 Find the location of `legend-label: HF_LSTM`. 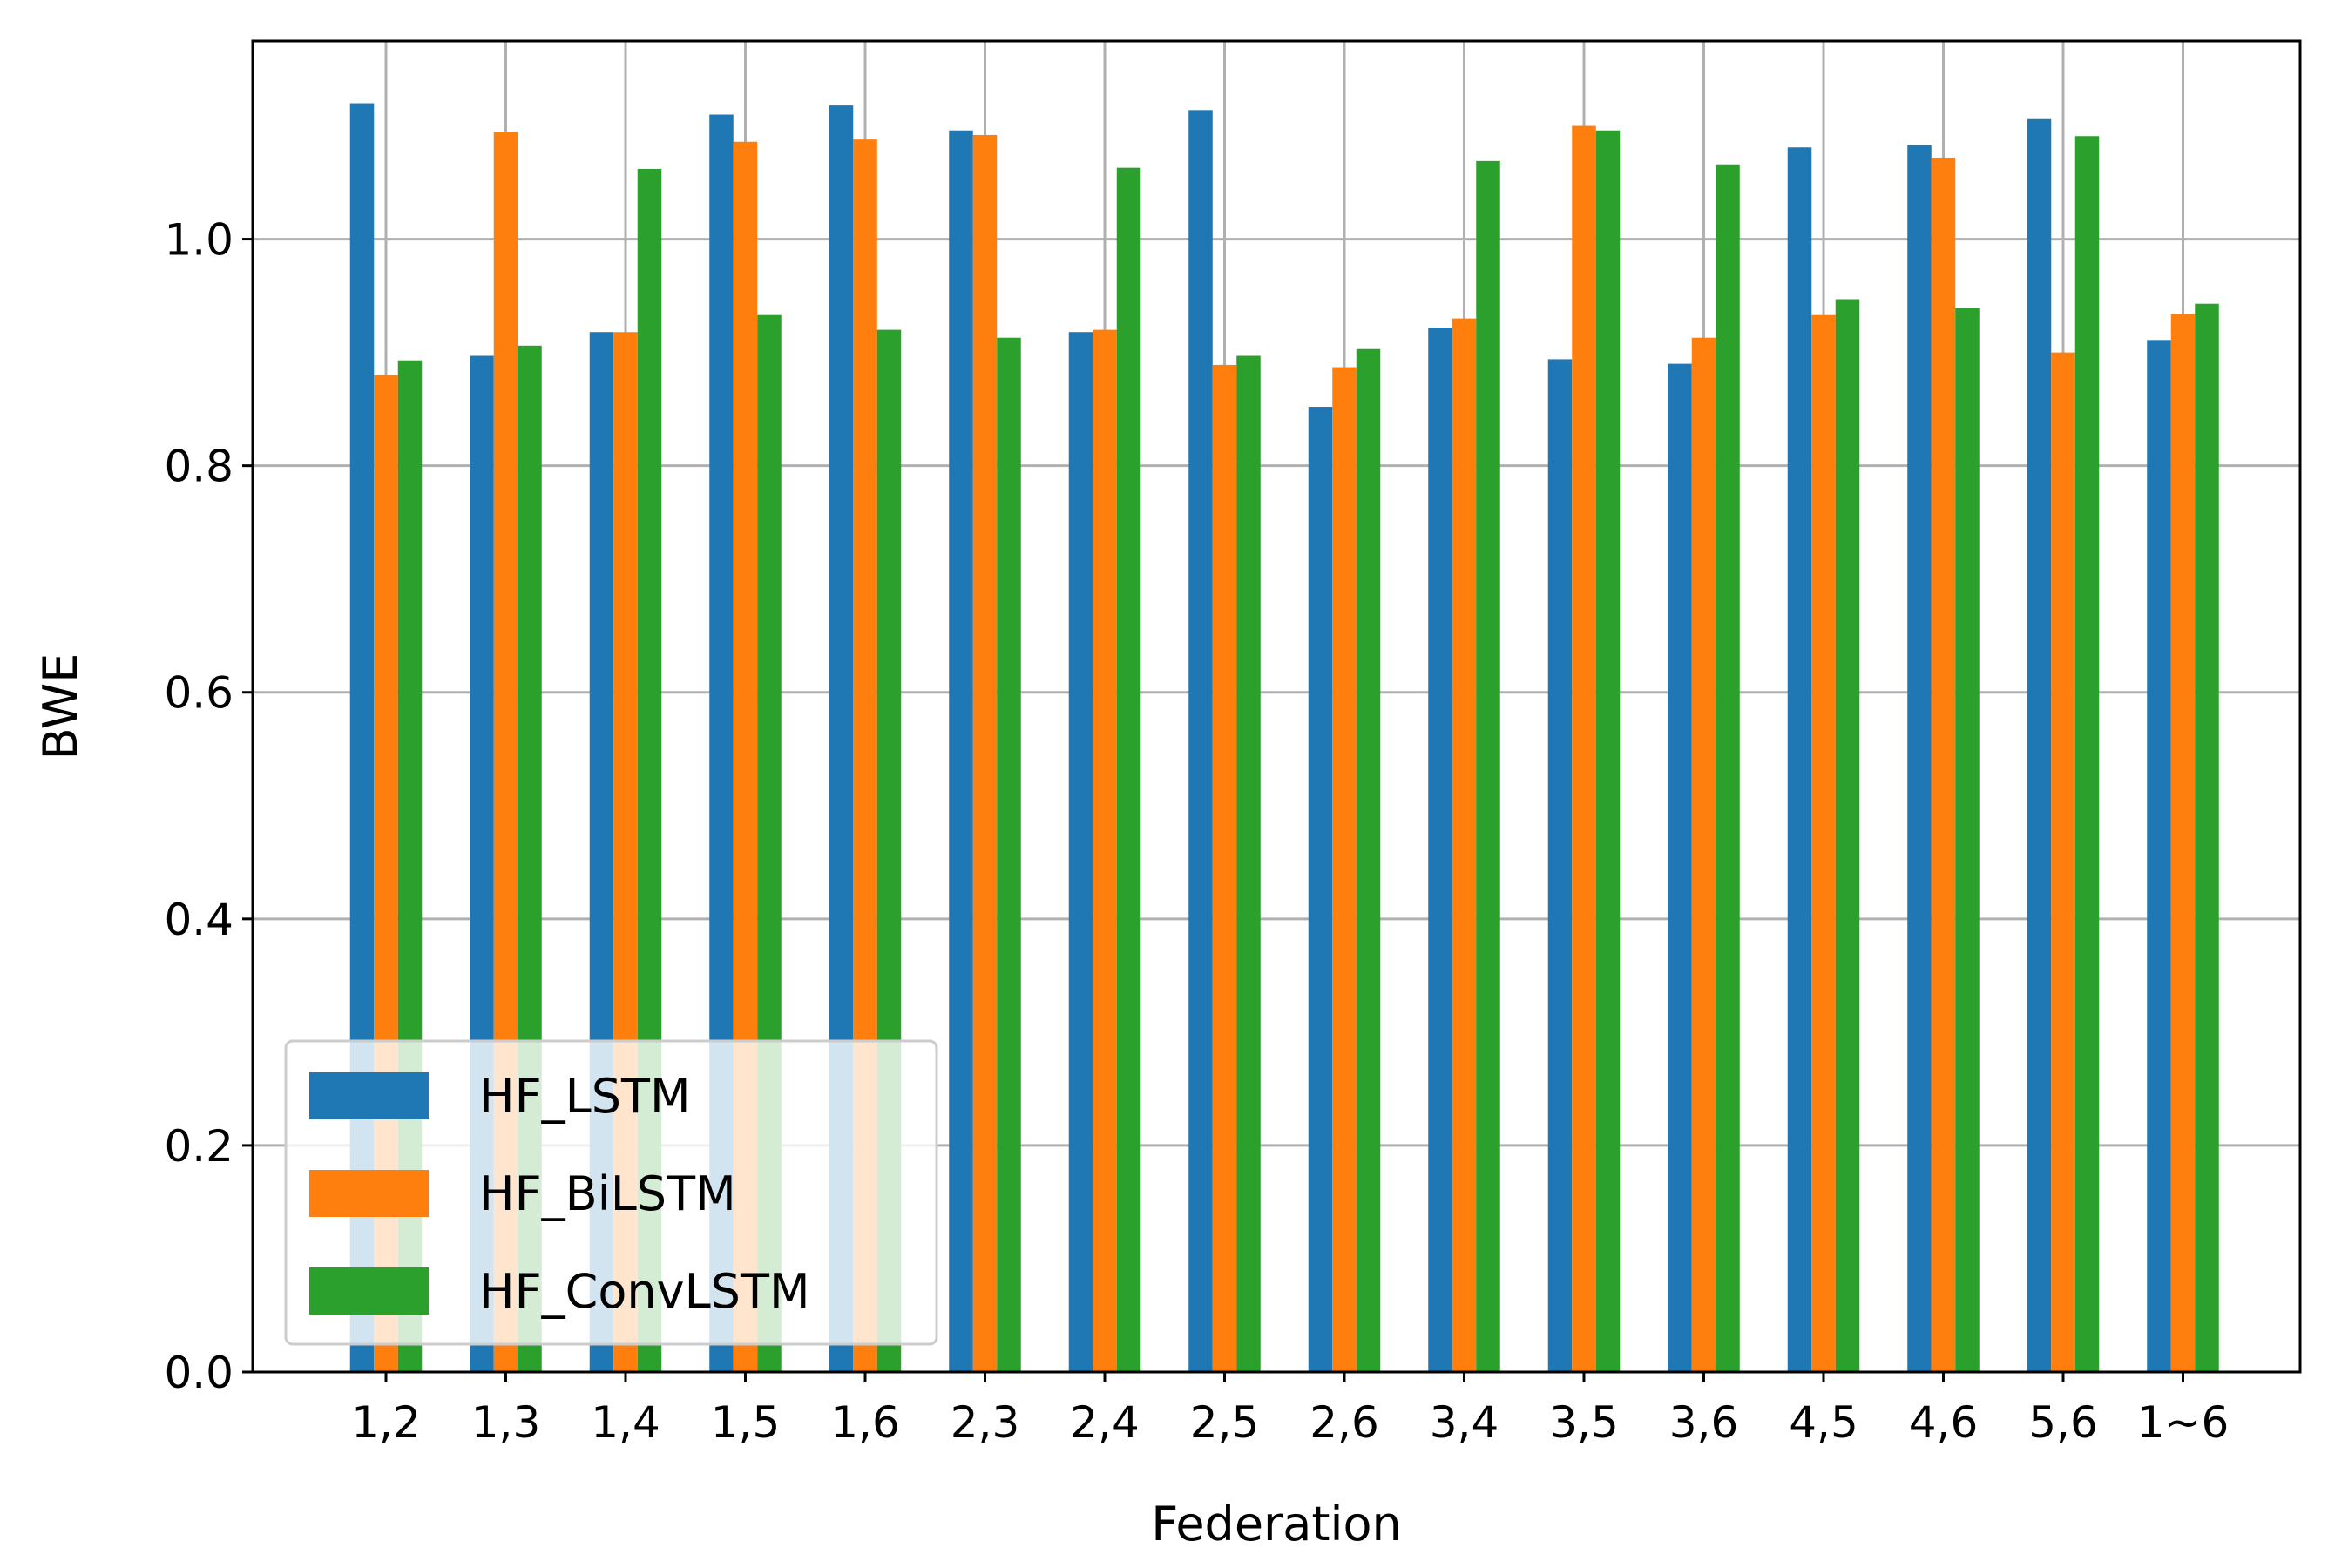

legend-label: HF_LSTM is located at coordinates (585, 1096).